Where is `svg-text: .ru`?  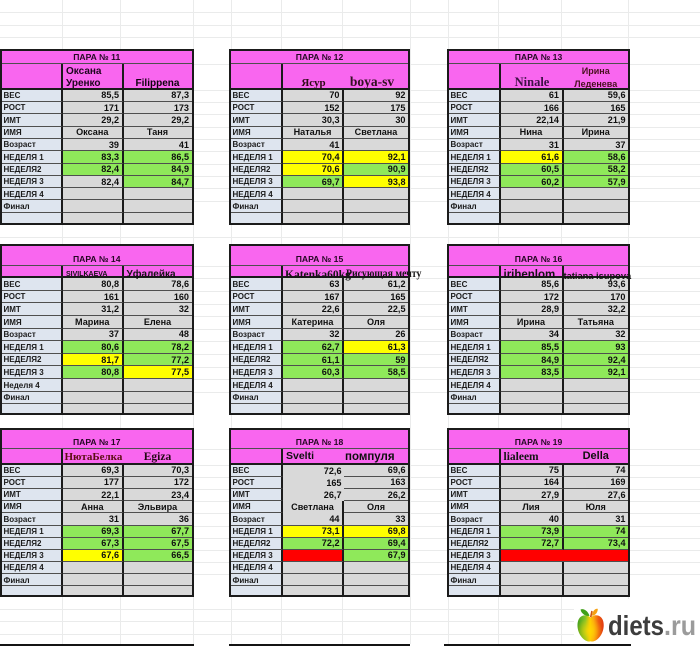
svg-text: .ru is located at coordinates (680, 625).